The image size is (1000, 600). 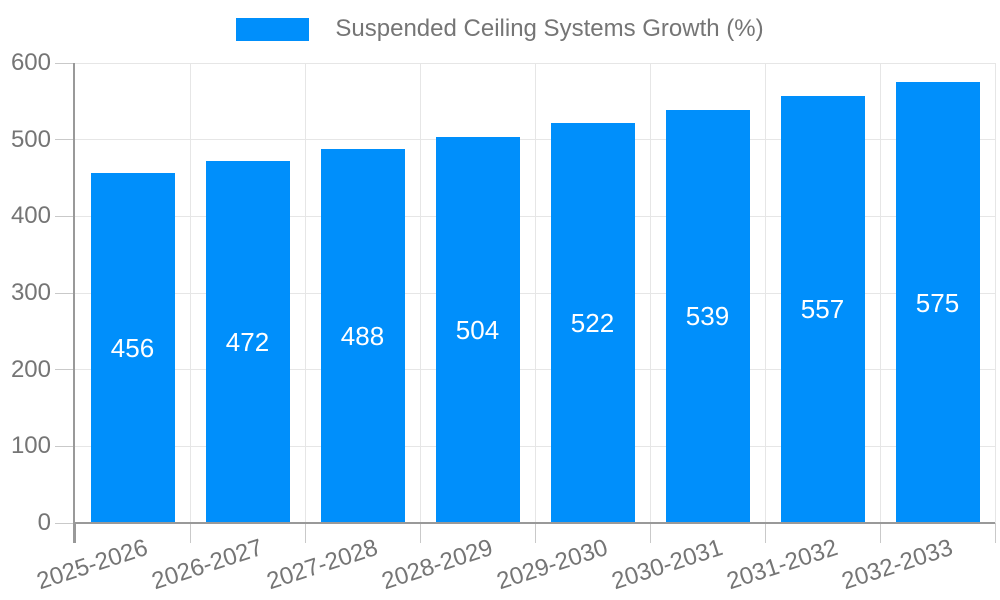 What do you see at coordinates (30, 139) in the screenshot?
I see `y-tick-label: 500` at bounding box center [30, 139].